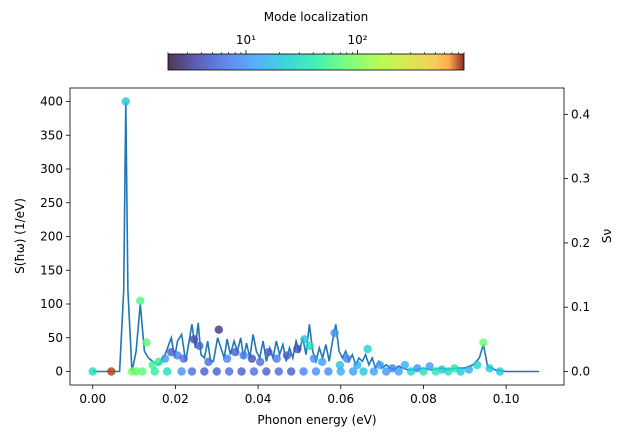 This screenshot has width=627, height=437. I want to click on y-left-tick-label: 150, so click(51, 270).